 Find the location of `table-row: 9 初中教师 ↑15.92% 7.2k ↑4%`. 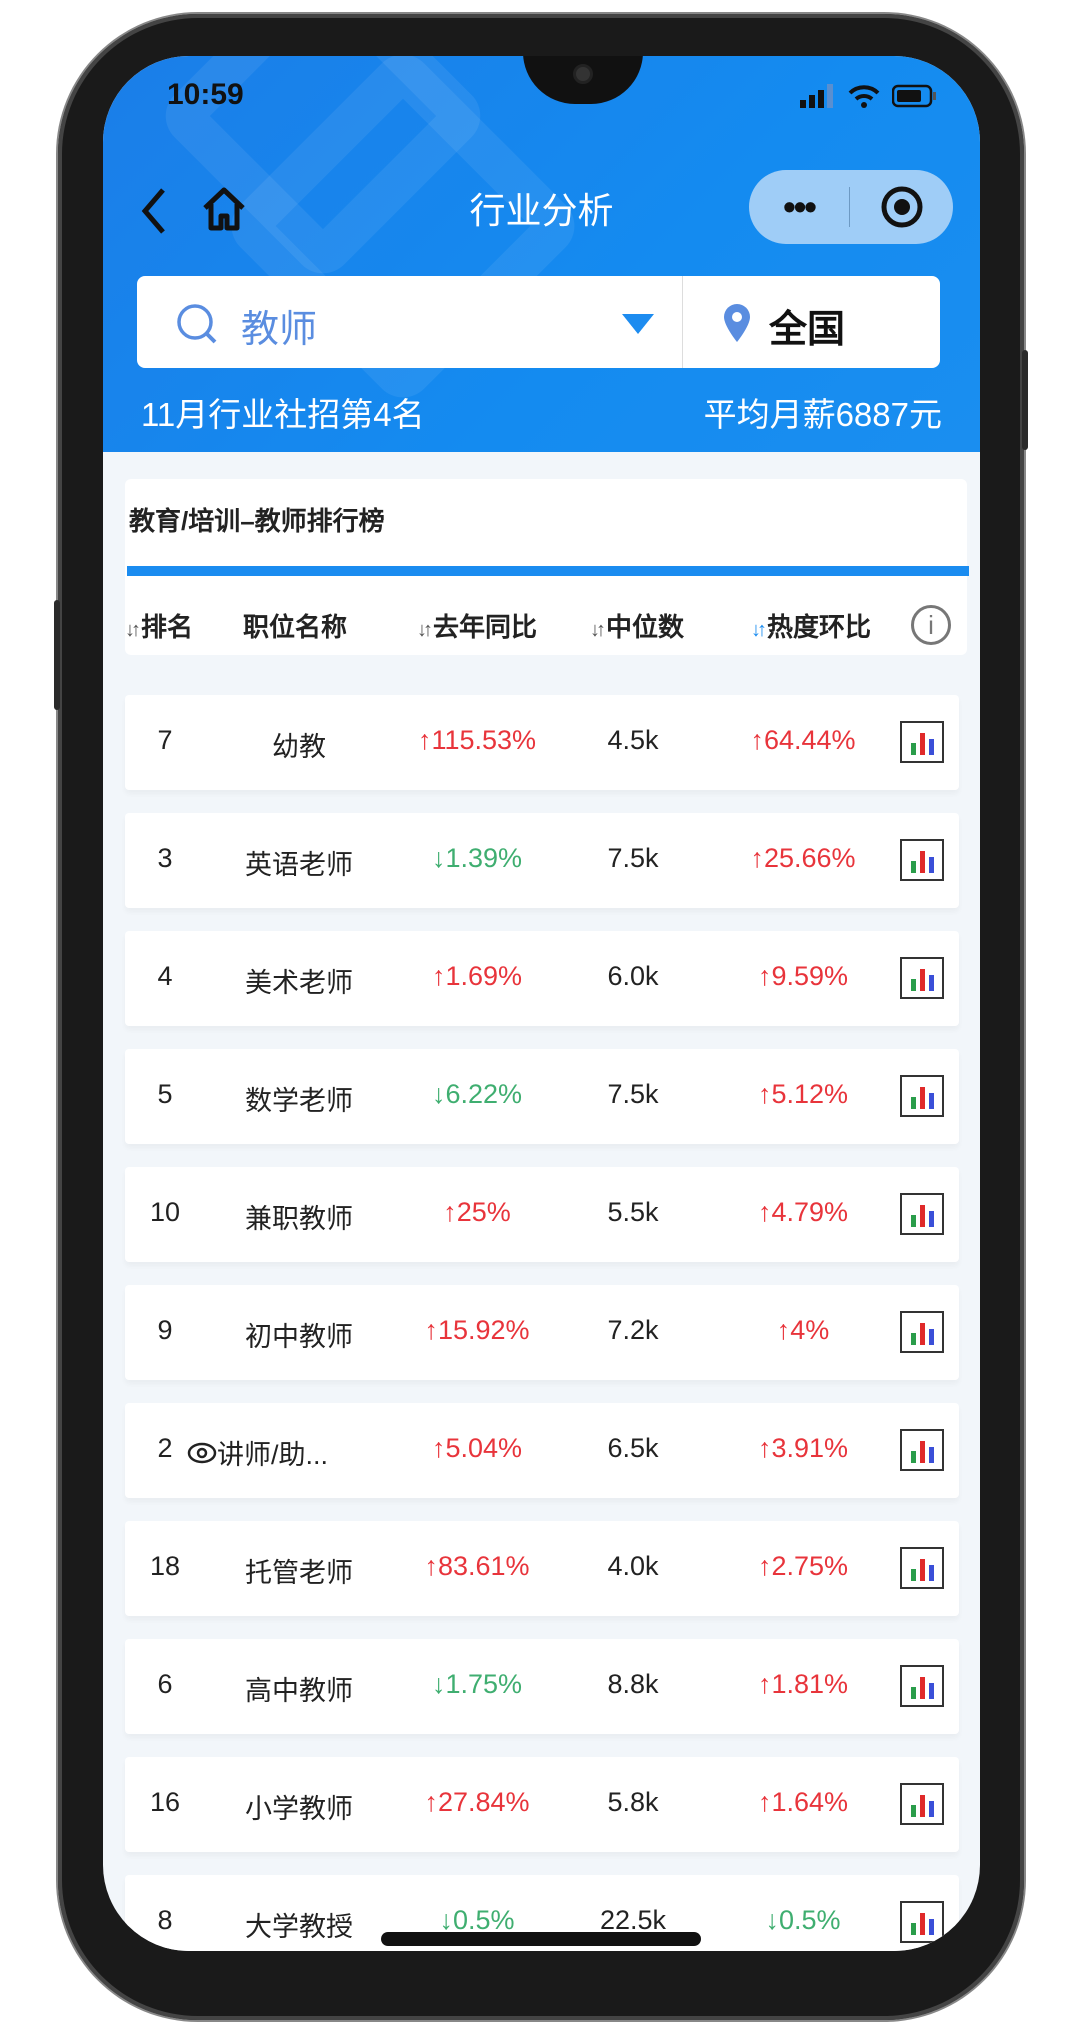

table-row: 9 初中教师 ↑15.92% 7.2k ↑4% is located at coordinates (542, 1332).